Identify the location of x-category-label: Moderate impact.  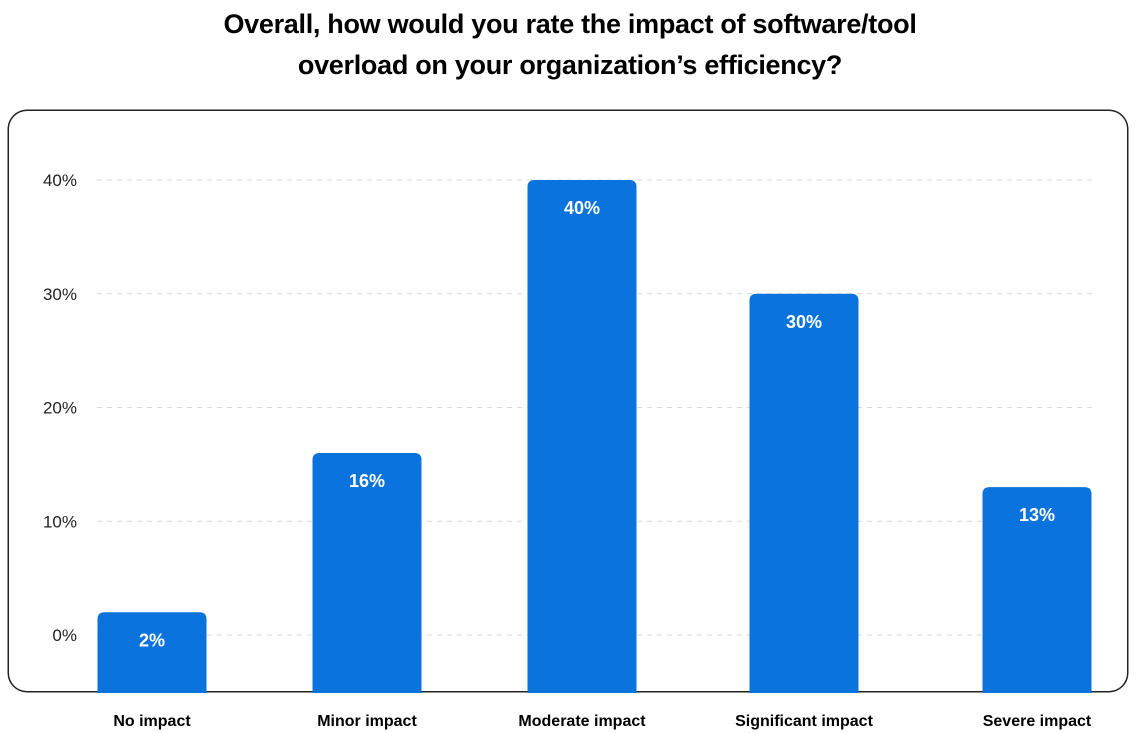
(582, 721).